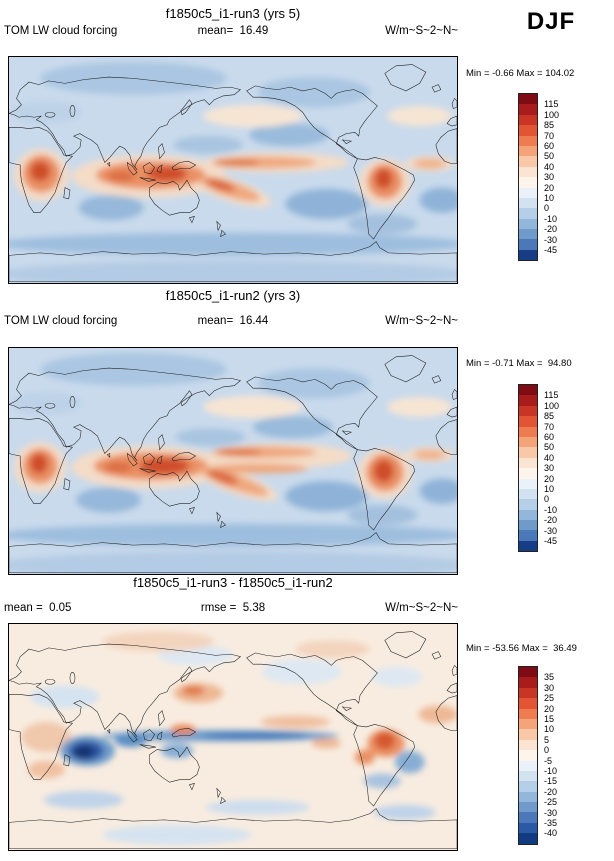 This screenshot has width=614, height=861. What do you see at coordinates (551, 823) in the screenshot?
I see `colorbar-tick-label: -35` at bounding box center [551, 823].